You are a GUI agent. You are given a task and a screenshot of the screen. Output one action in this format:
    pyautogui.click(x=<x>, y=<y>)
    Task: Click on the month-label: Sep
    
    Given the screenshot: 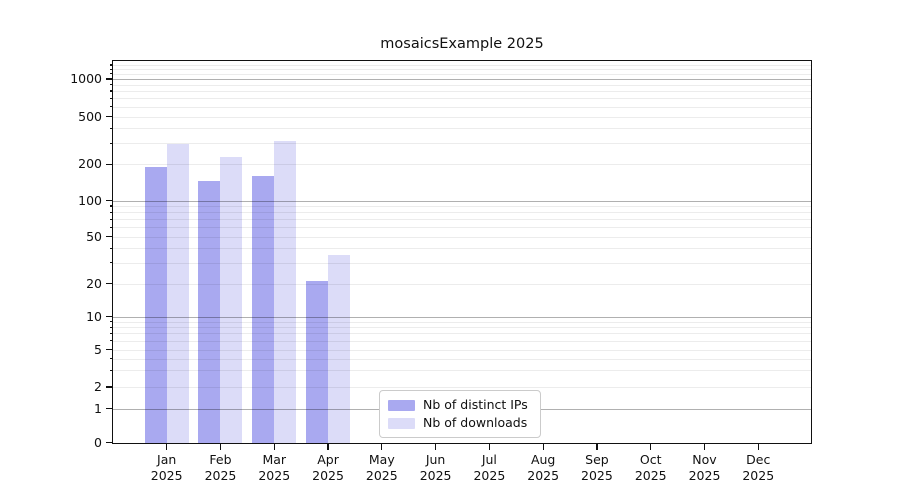 What is the action you would take?
    pyautogui.click(x=597, y=459)
    